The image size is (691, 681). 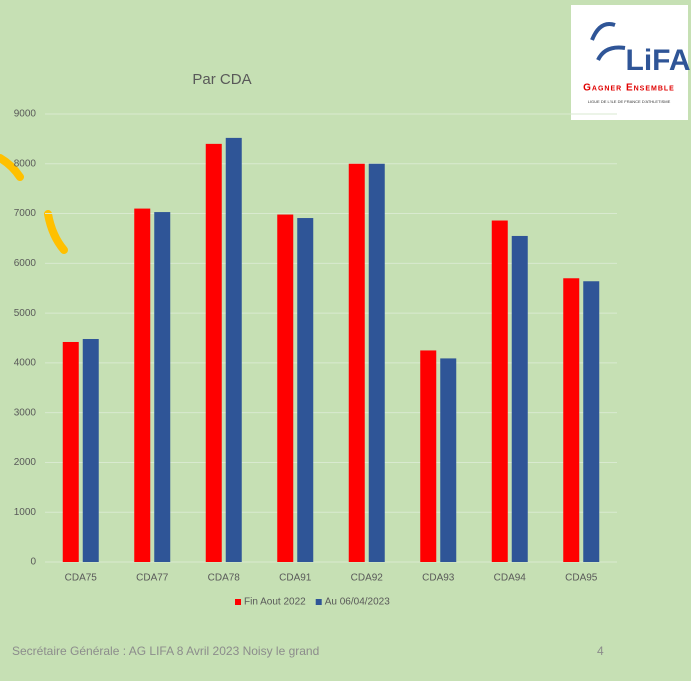 What do you see at coordinates (629, 88) in the screenshot?
I see `logo-tagline: Gagner Ensemble` at bounding box center [629, 88].